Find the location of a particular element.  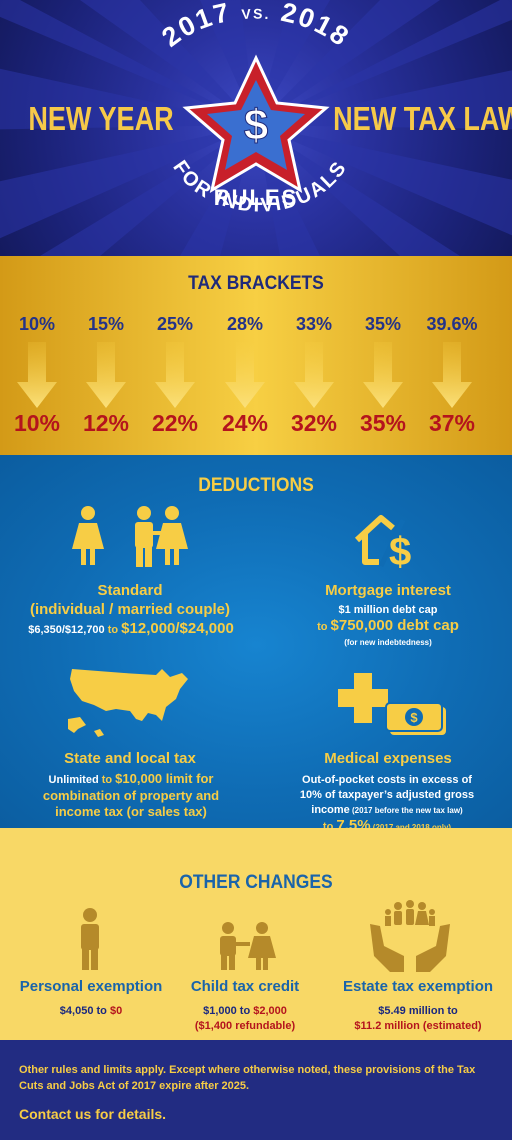

house-dollar-icon: $ is located at coordinates (382, 542).